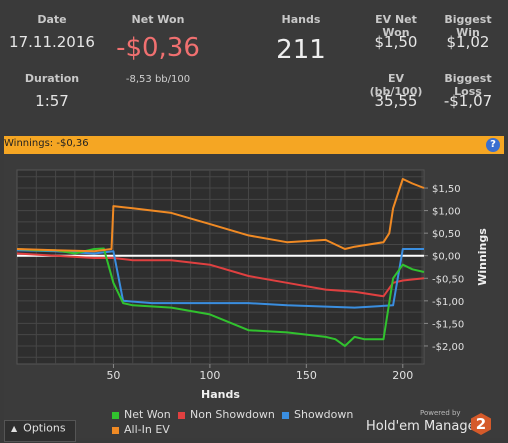  What do you see at coordinates (141, 429) in the screenshot?
I see `legend-all-in-ev: All-In EV` at bounding box center [141, 429].